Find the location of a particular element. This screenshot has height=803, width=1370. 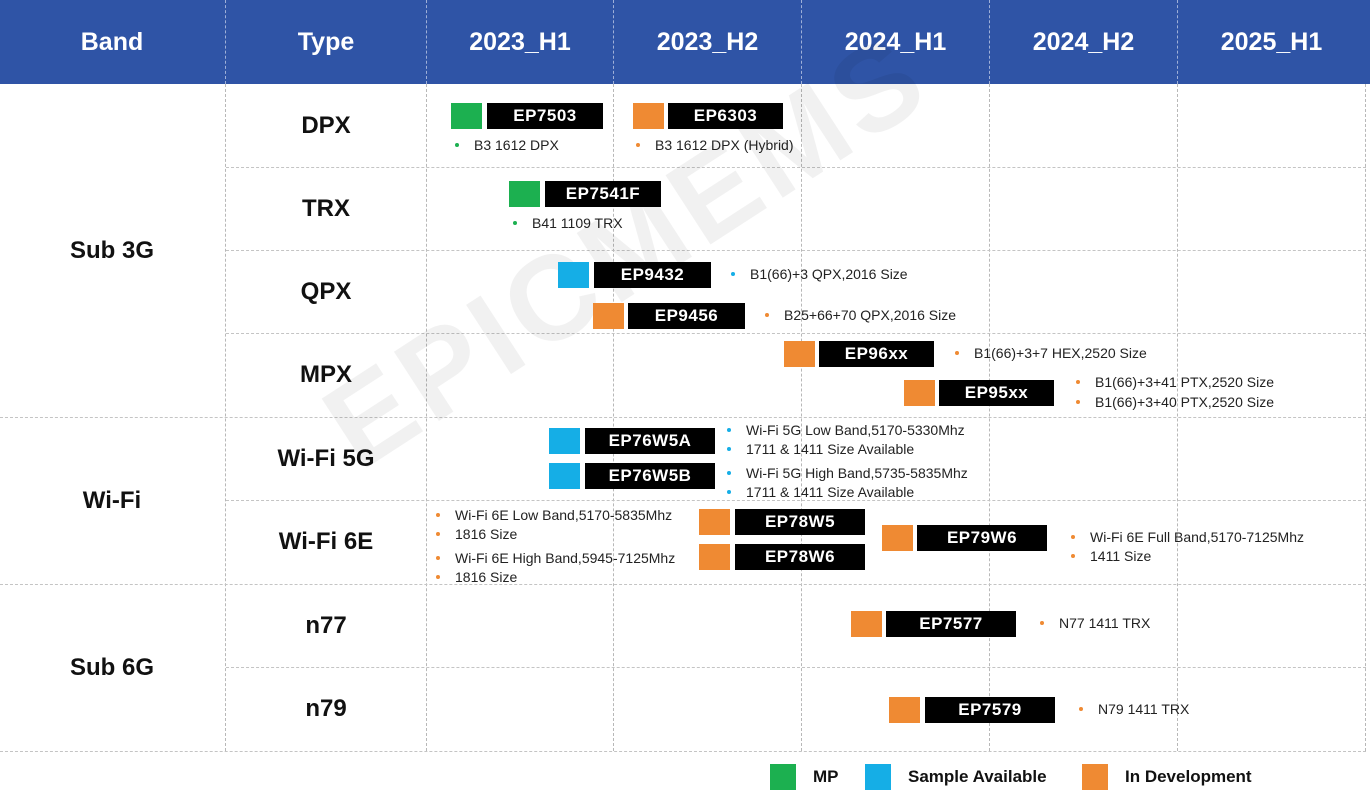

product-ep78w5: EP78W5 is located at coordinates (800, 522).